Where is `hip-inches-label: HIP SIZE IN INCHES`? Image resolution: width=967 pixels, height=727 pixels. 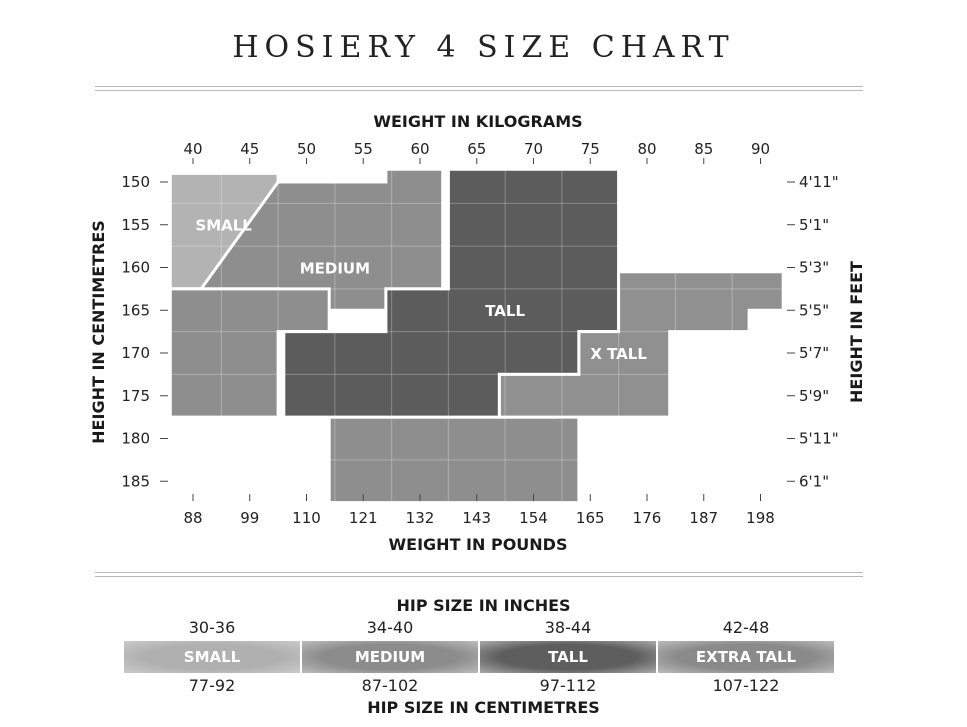 hip-inches-label: HIP SIZE IN INCHES is located at coordinates (483, 605).